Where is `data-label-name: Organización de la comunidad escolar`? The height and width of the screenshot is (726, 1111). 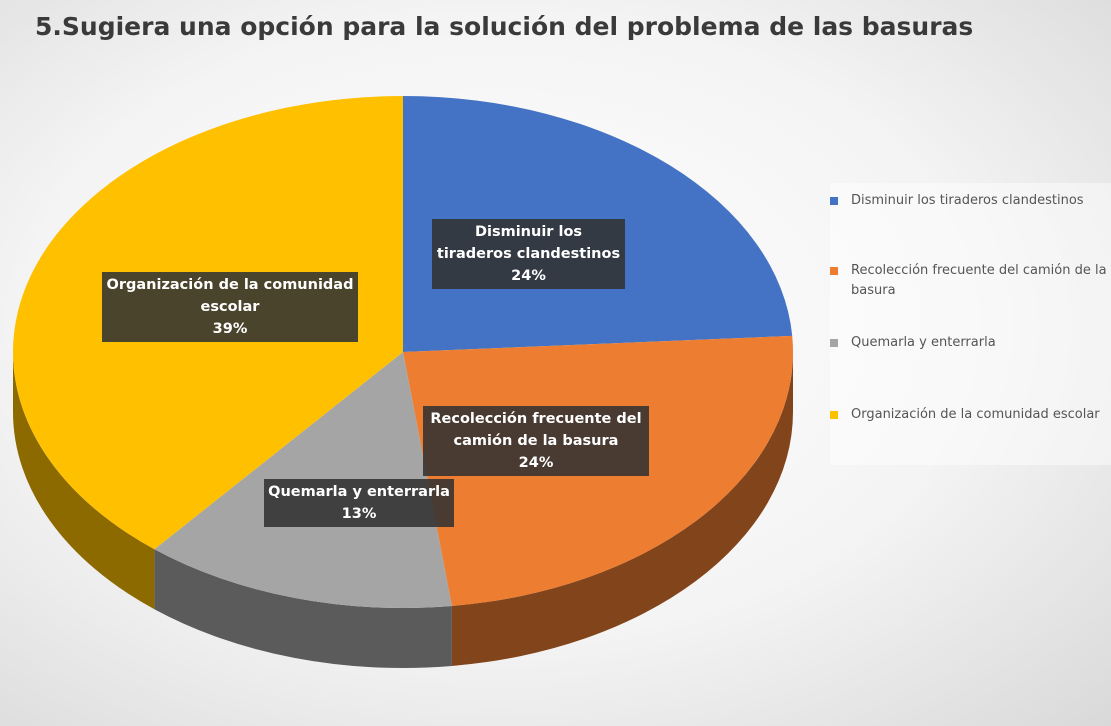
data-label-name: Organización de la comunidad escolar is located at coordinates (230, 296).